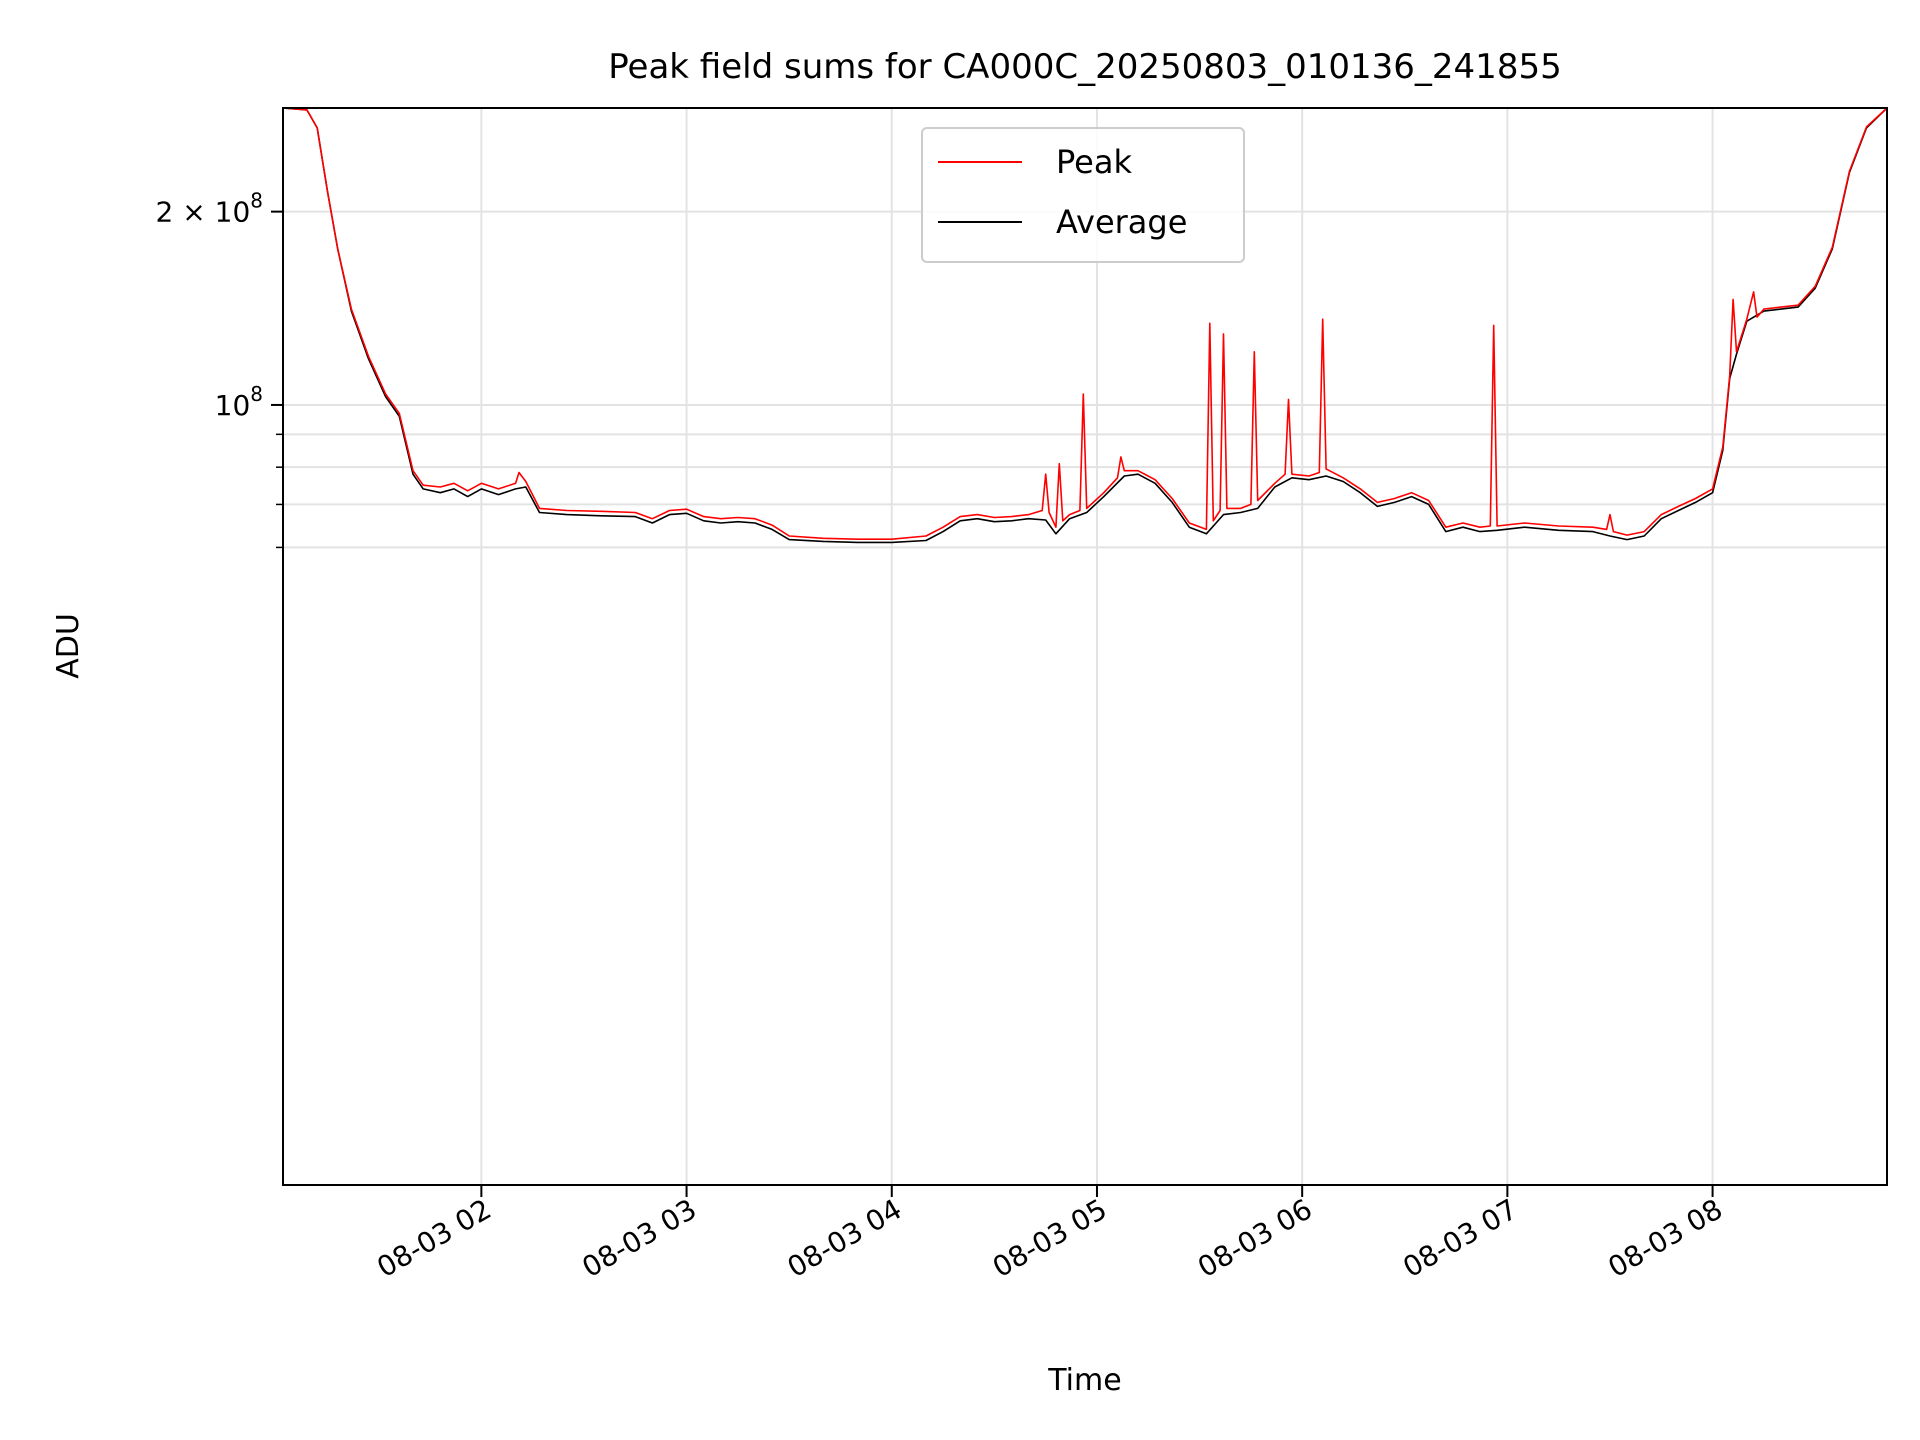 The image size is (1920, 1440). I want to click on x-tick-label: 08-03 04, so click(845, 1238).